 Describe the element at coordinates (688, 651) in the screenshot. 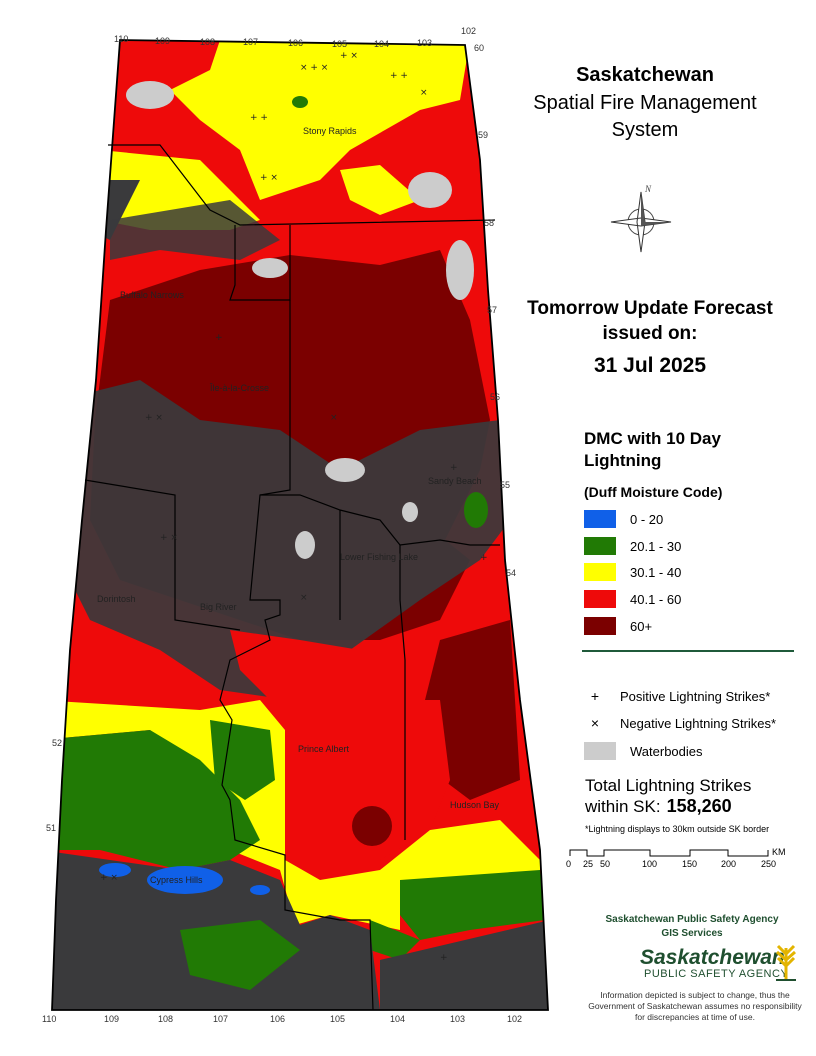

I see `legend-divider` at that location.